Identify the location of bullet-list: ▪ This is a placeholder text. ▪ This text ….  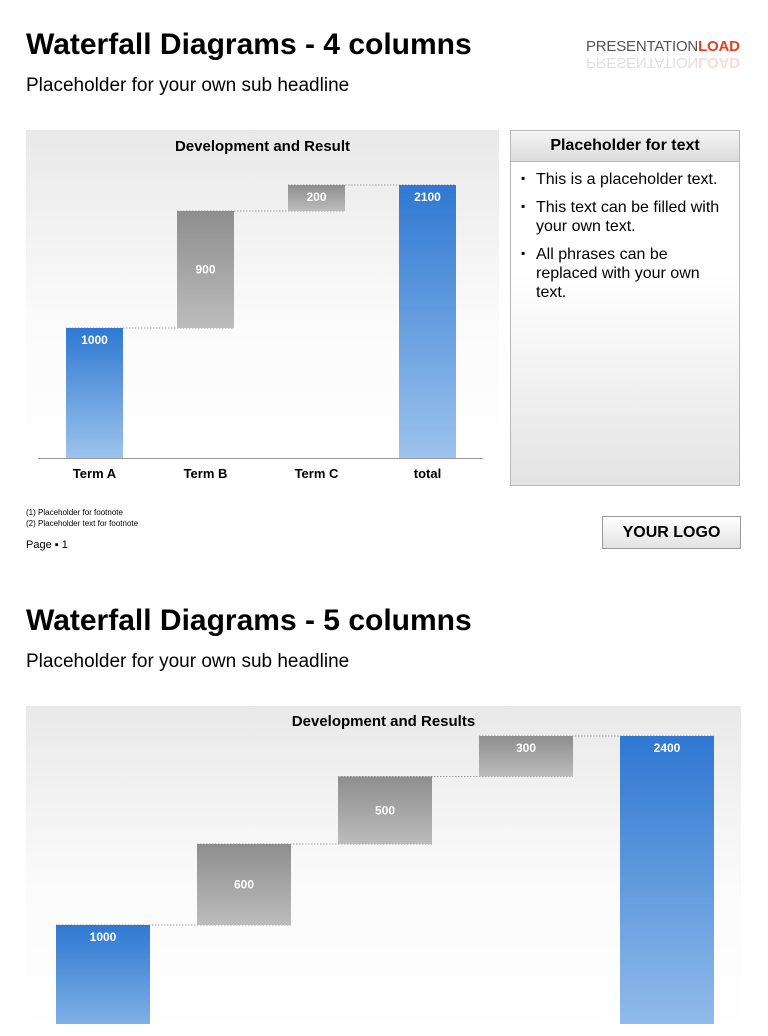
(625, 236).